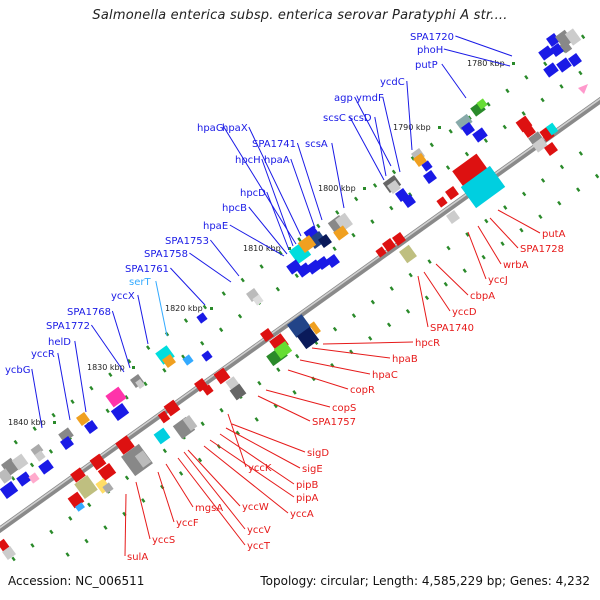 The width and height of the screenshot is (600, 600). What do you see at coordinates (277, 160) in the screenshot?
I see `gene-label: hpaA` at bounding box center [277, 160].